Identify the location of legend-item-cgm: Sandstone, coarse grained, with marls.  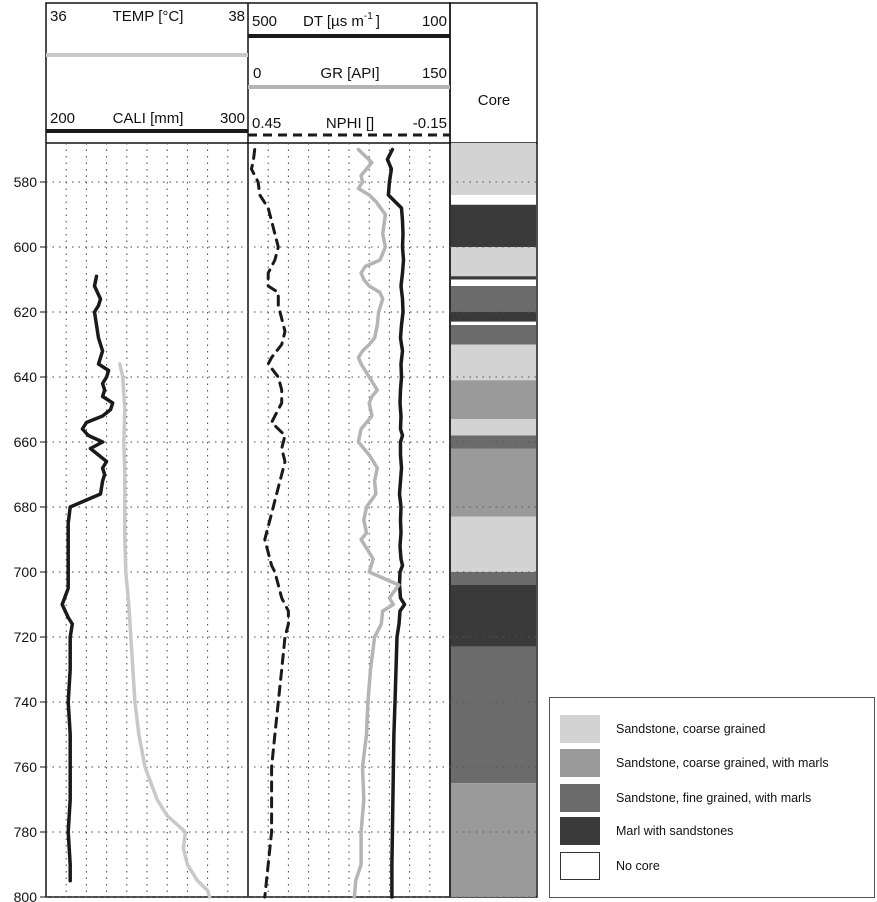
(694, 763).